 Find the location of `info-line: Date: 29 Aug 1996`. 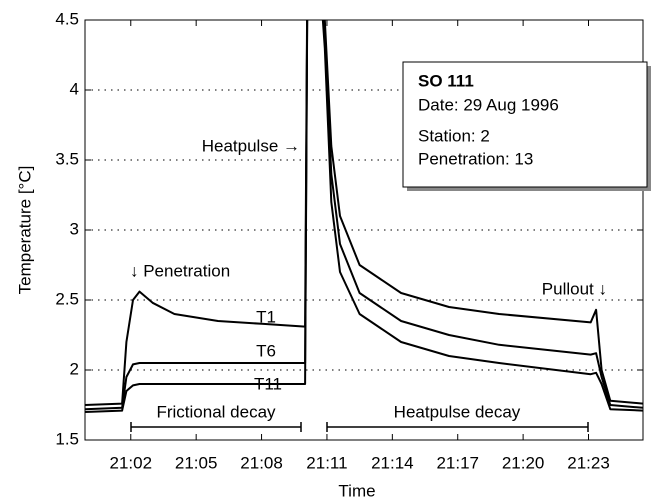

info-line: Date: 29 Aug 1996 is located at coordinates (488, 104).